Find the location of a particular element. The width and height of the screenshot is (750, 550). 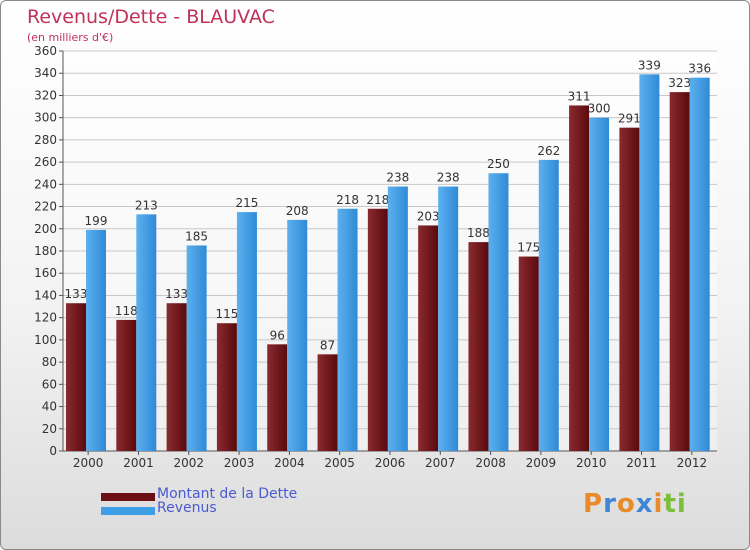

data-label-dette: 291 is located at coordinates (629, 119).